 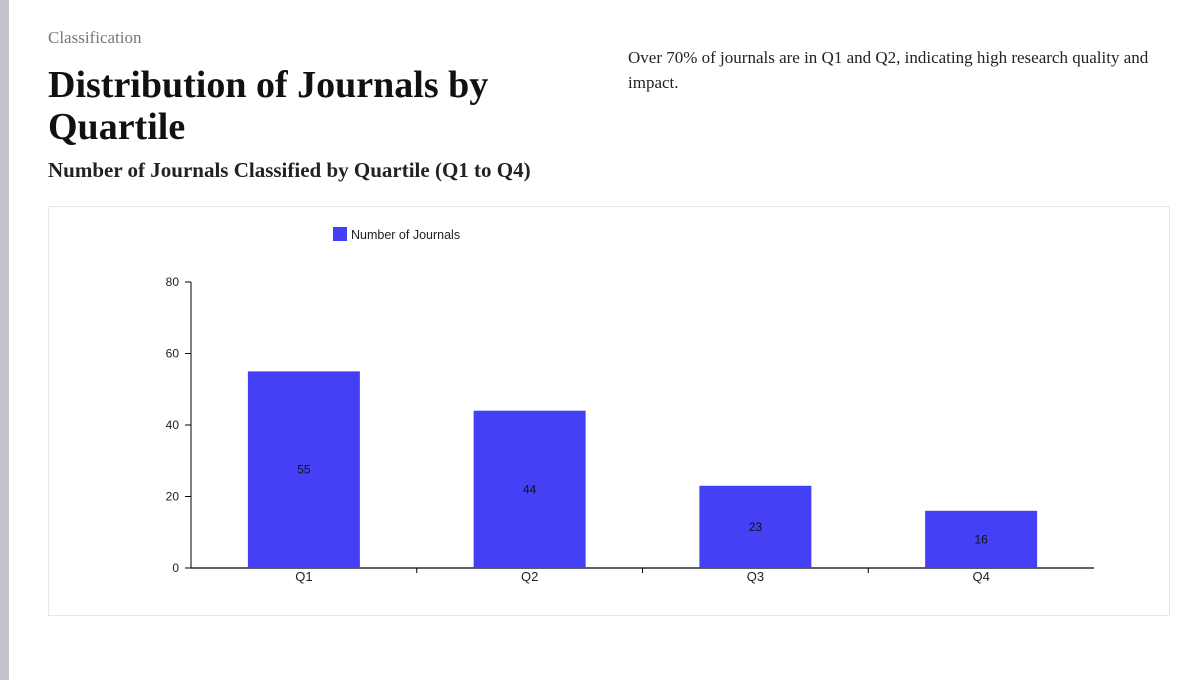 I want to click on legend-swatch, so click(x=340, y=234).